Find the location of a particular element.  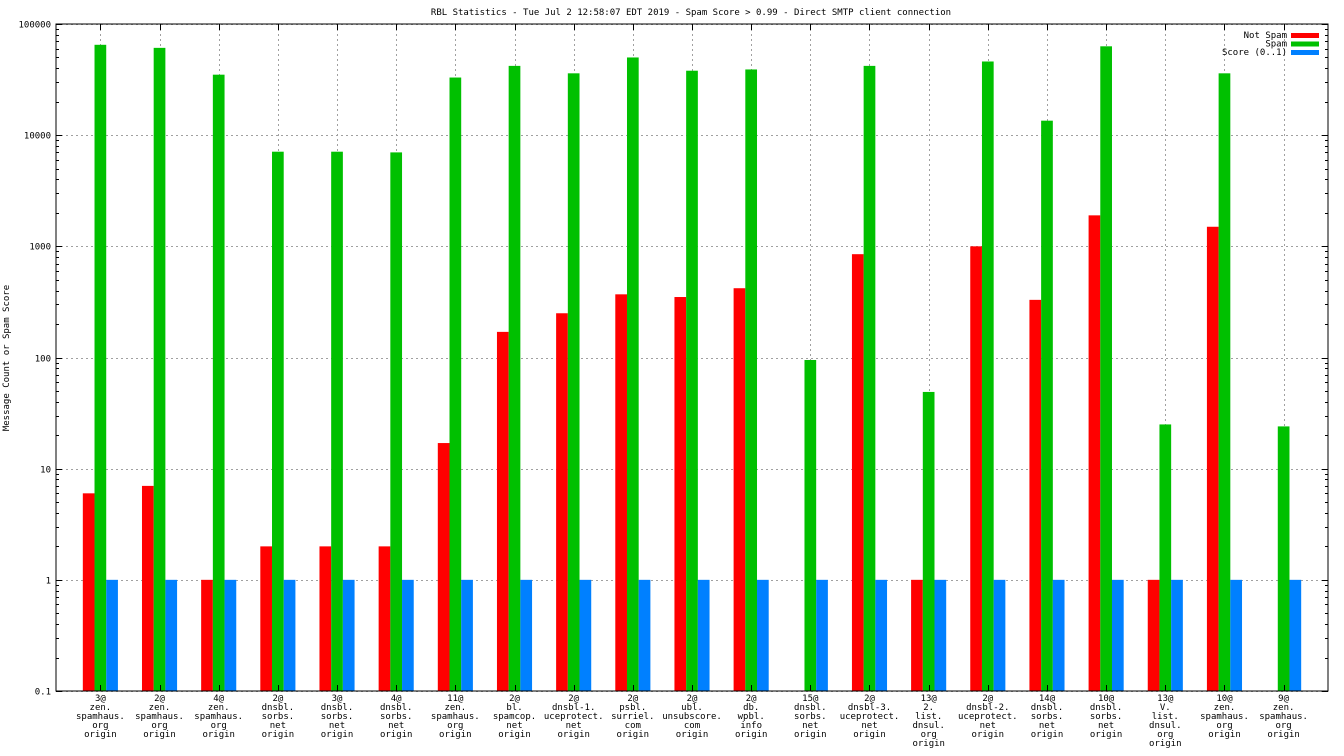

x-tick-label: 2@ dnsbl-1. uceprotect. net origin is located at coordinates (574, 717).